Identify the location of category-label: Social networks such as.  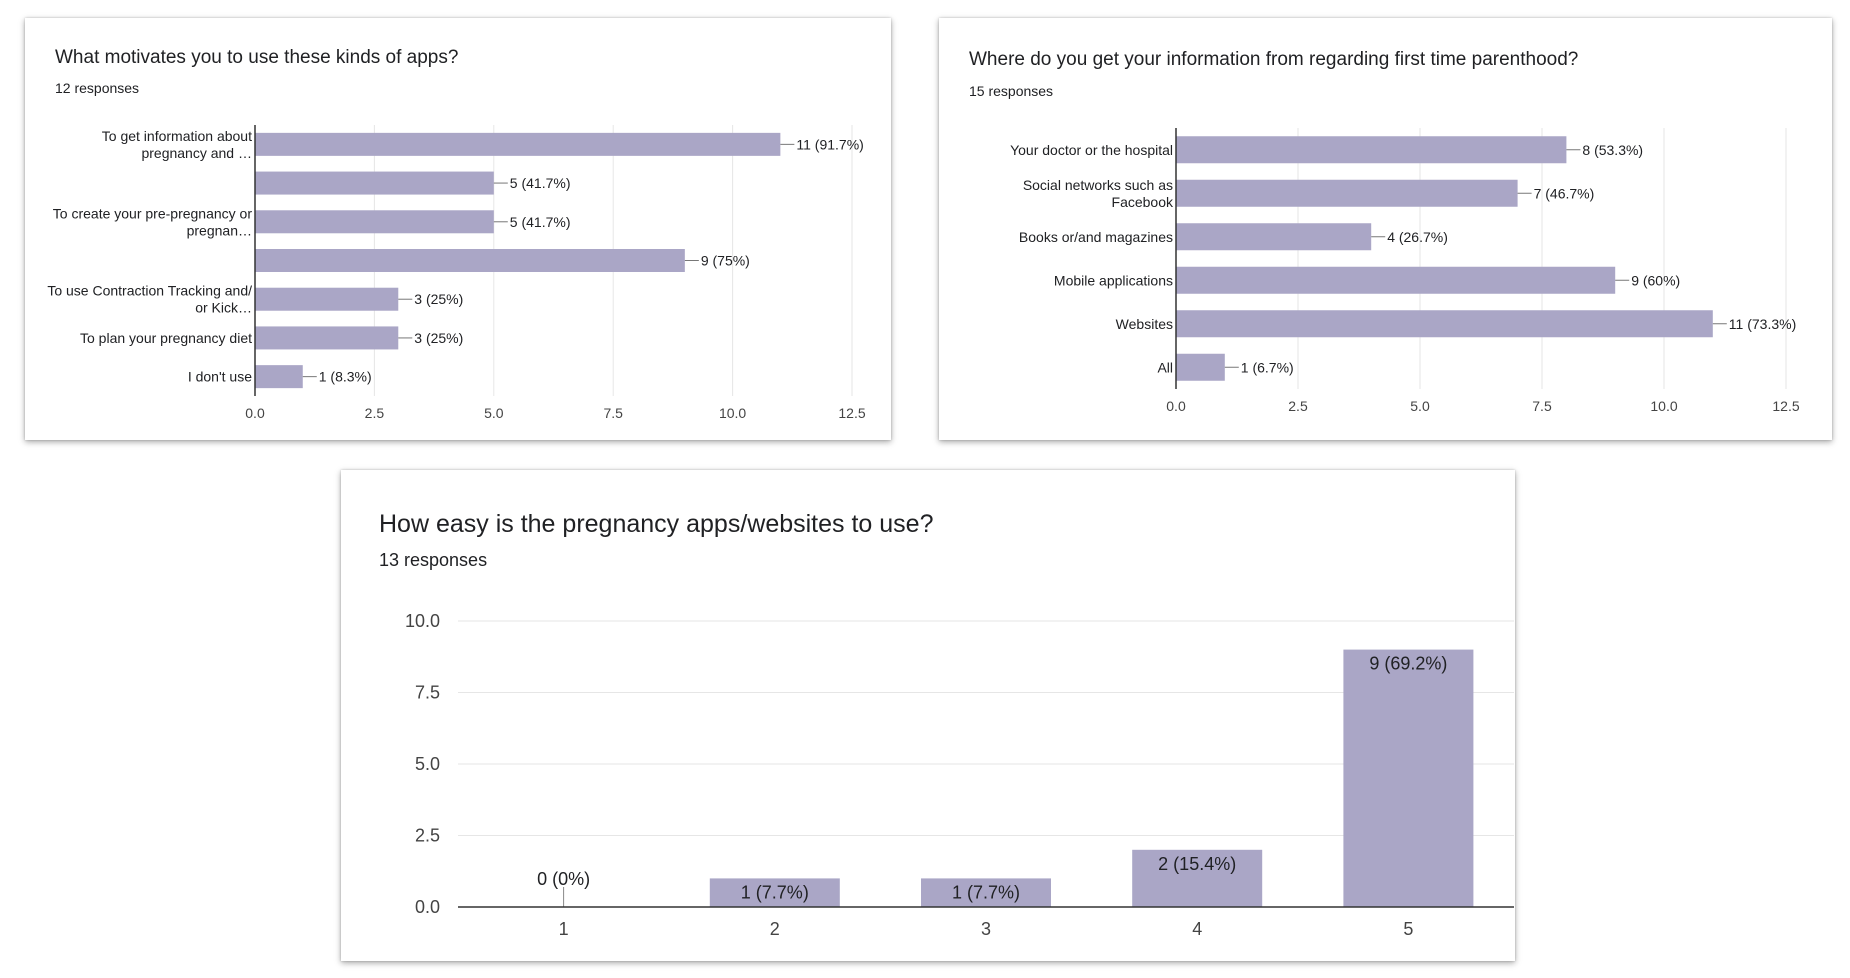
(1098, 185).